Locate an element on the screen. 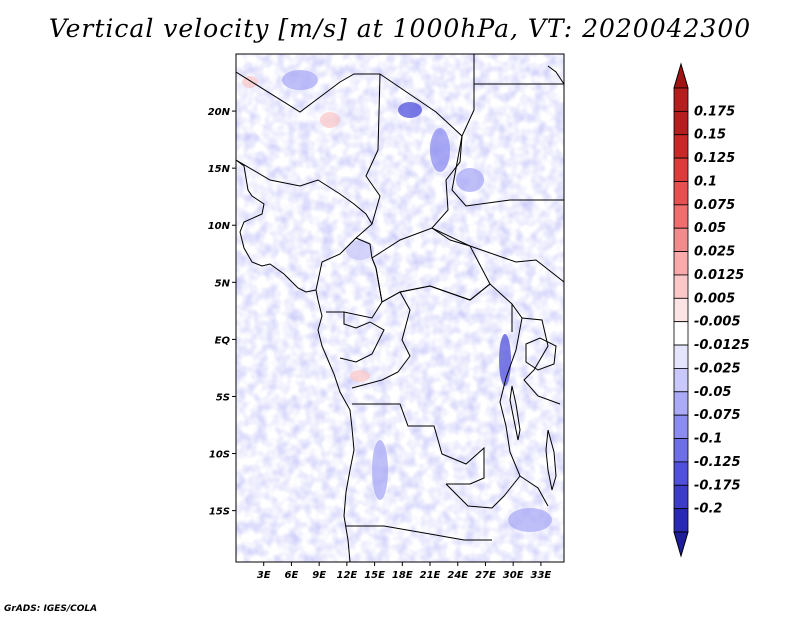 This screenshot has width=800, height=618. lat-tick-label: 15S is located at coordinates (219, 512).